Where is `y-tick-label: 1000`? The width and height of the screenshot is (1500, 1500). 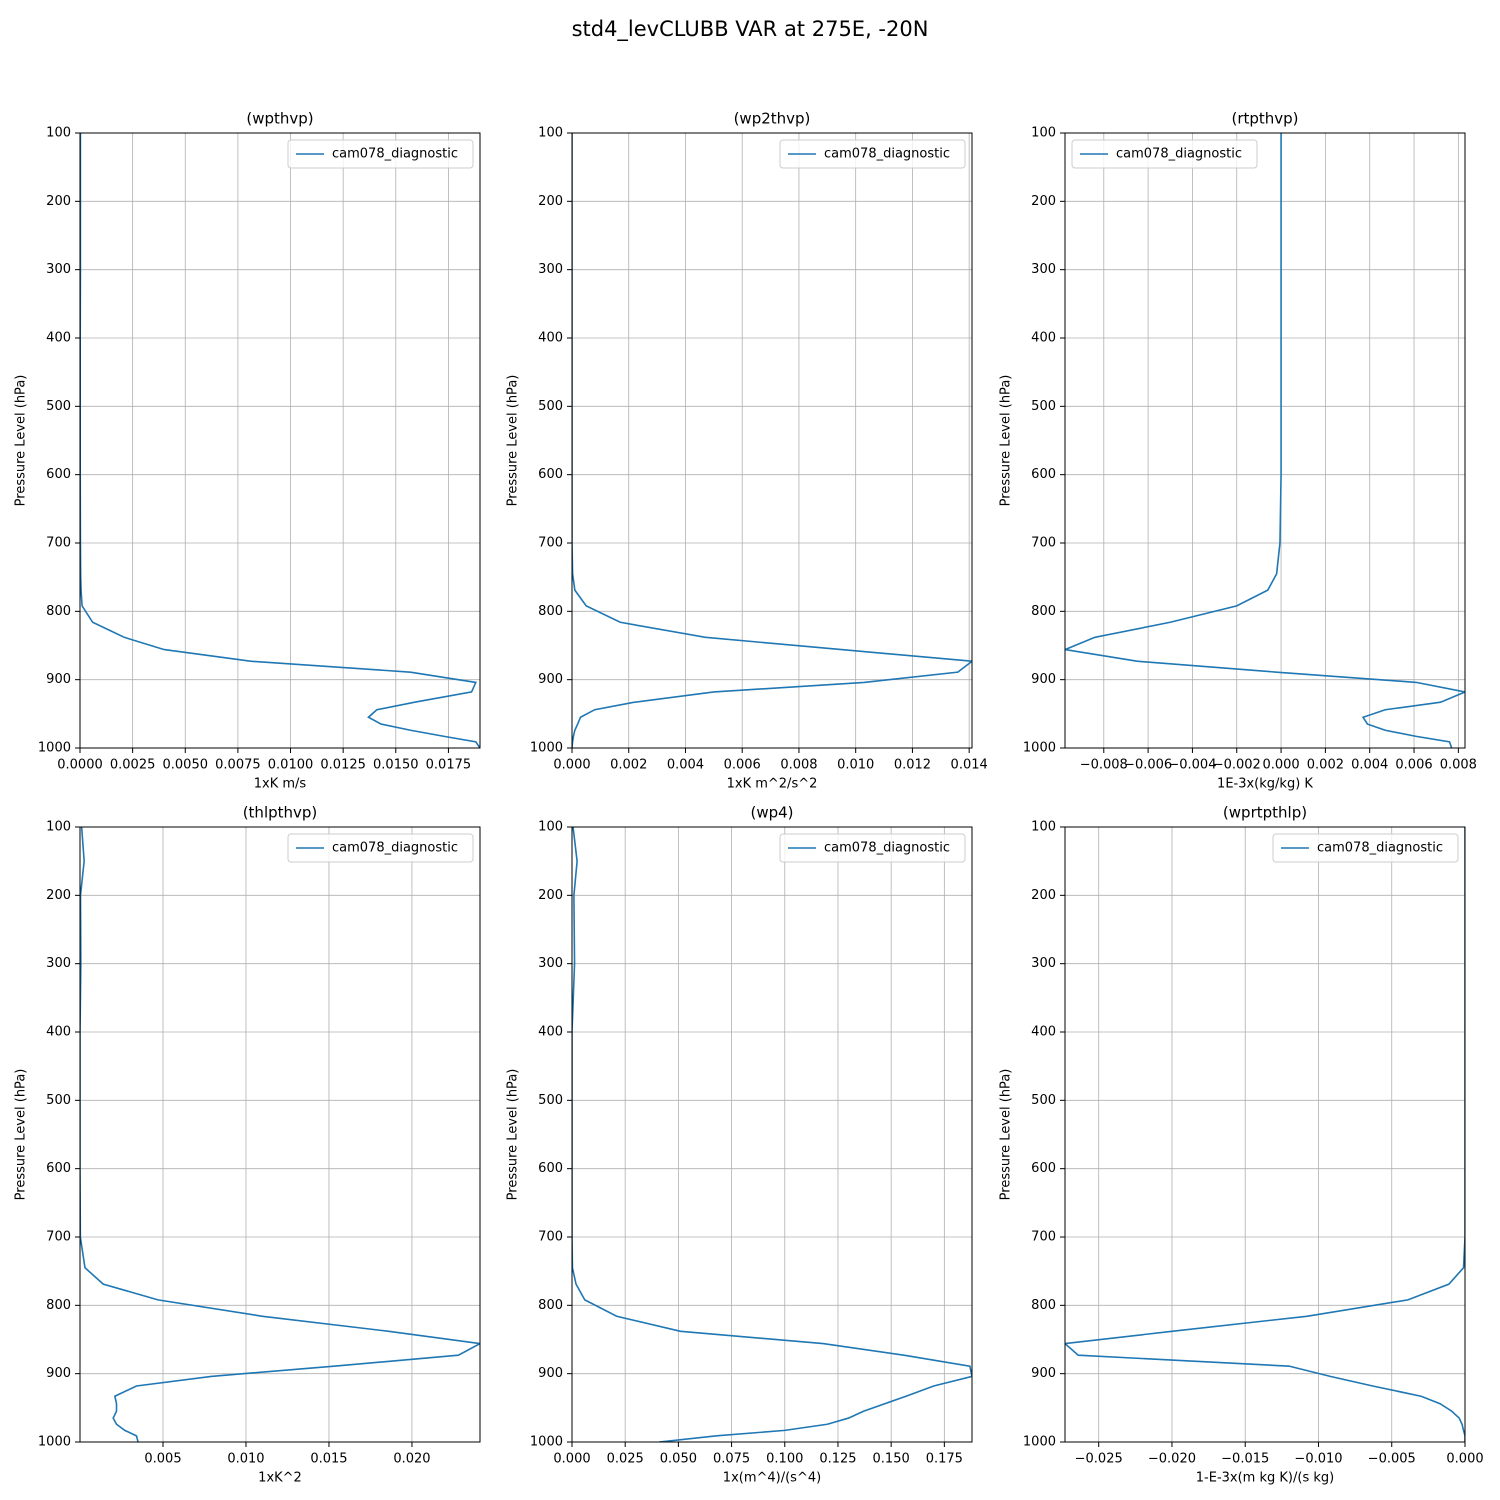
y-tick-label: 1000 is located at coordinates (546, 748).